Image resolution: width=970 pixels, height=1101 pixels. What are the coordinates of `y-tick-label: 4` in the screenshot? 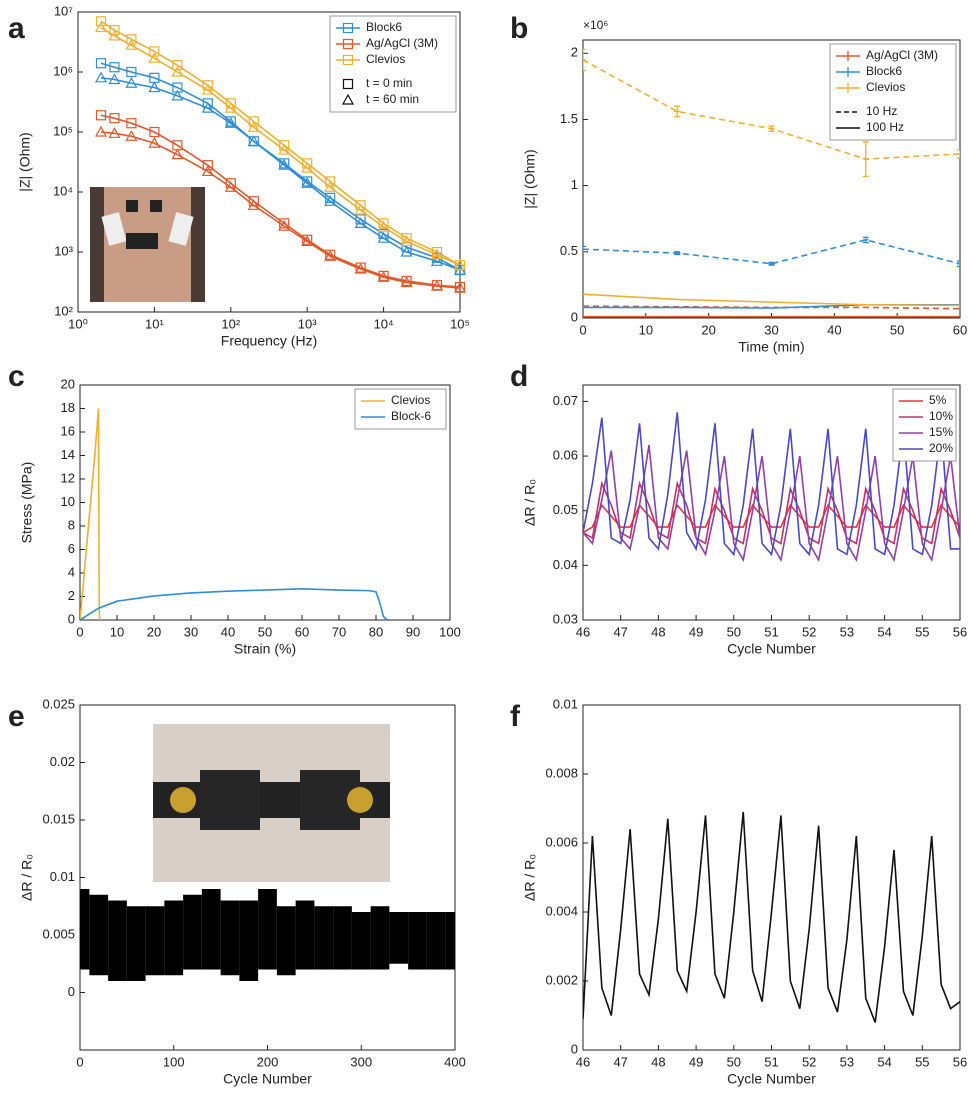 It's located at (71, 571).